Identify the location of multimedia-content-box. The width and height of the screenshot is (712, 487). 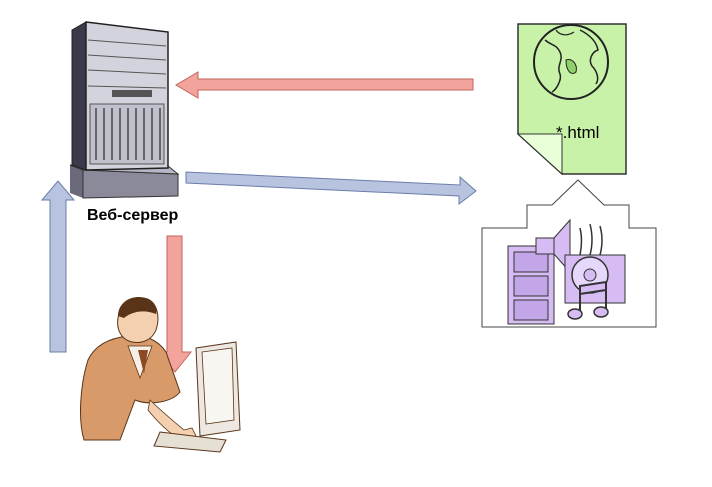
(569, 253).